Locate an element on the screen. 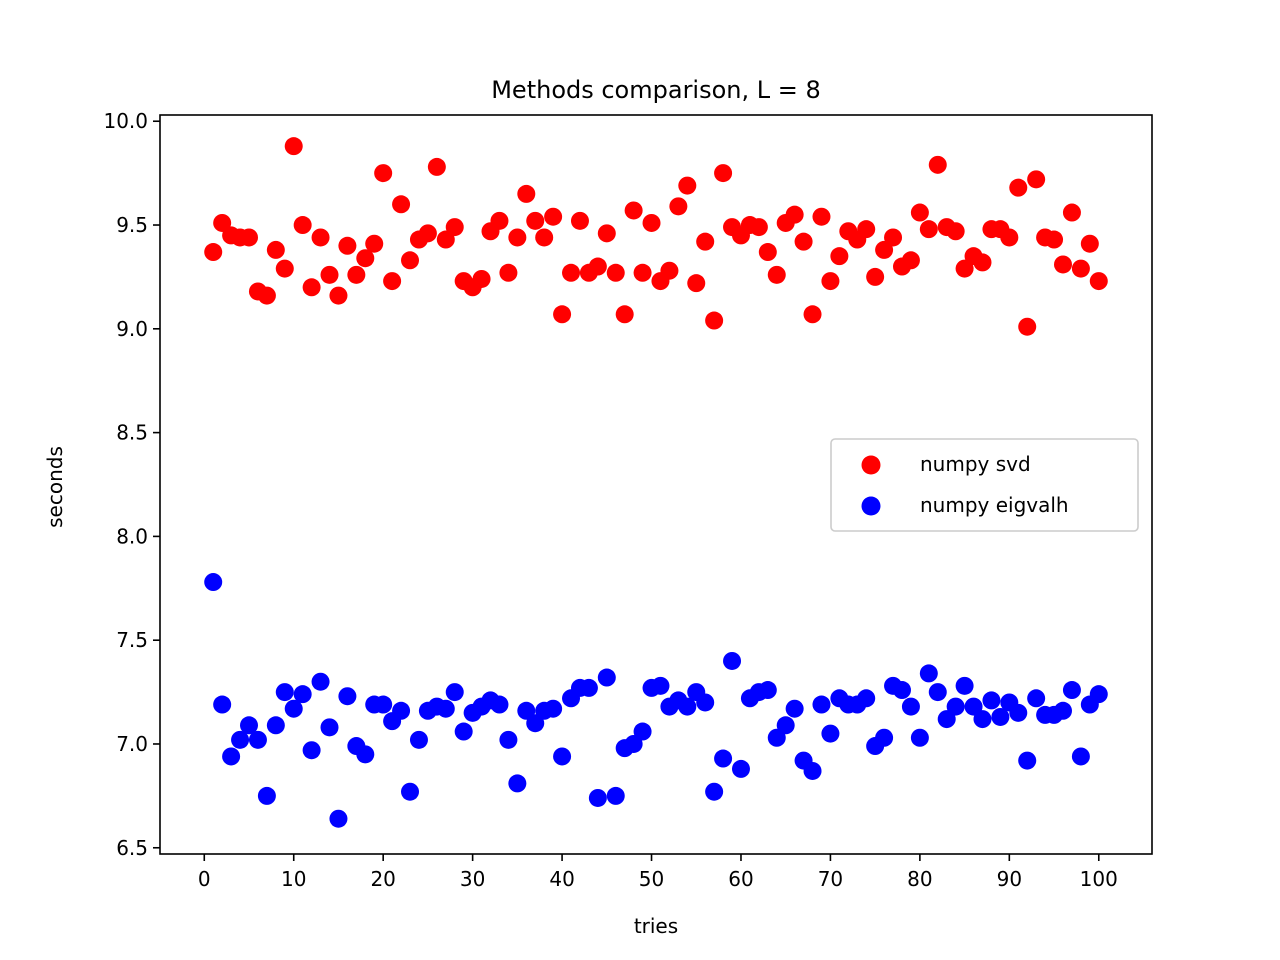 The width and height of the screenshot is (1280, 960). x-axis: 0 10 20 30 40 50 60 70 80 90 100 is located at coordinates (658, 872).